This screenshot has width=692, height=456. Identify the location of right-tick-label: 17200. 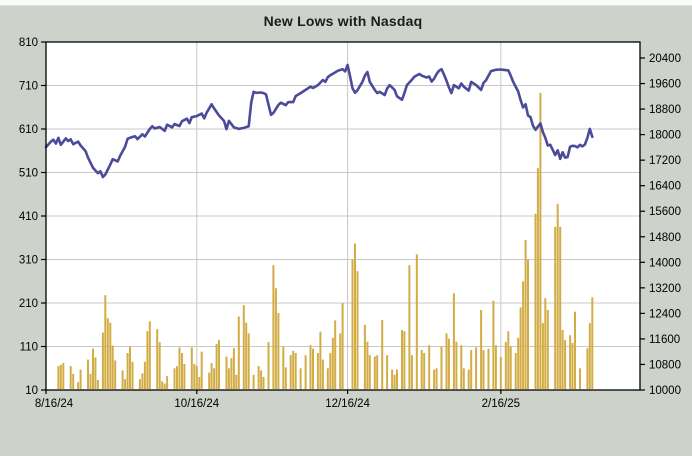
(665, 161).